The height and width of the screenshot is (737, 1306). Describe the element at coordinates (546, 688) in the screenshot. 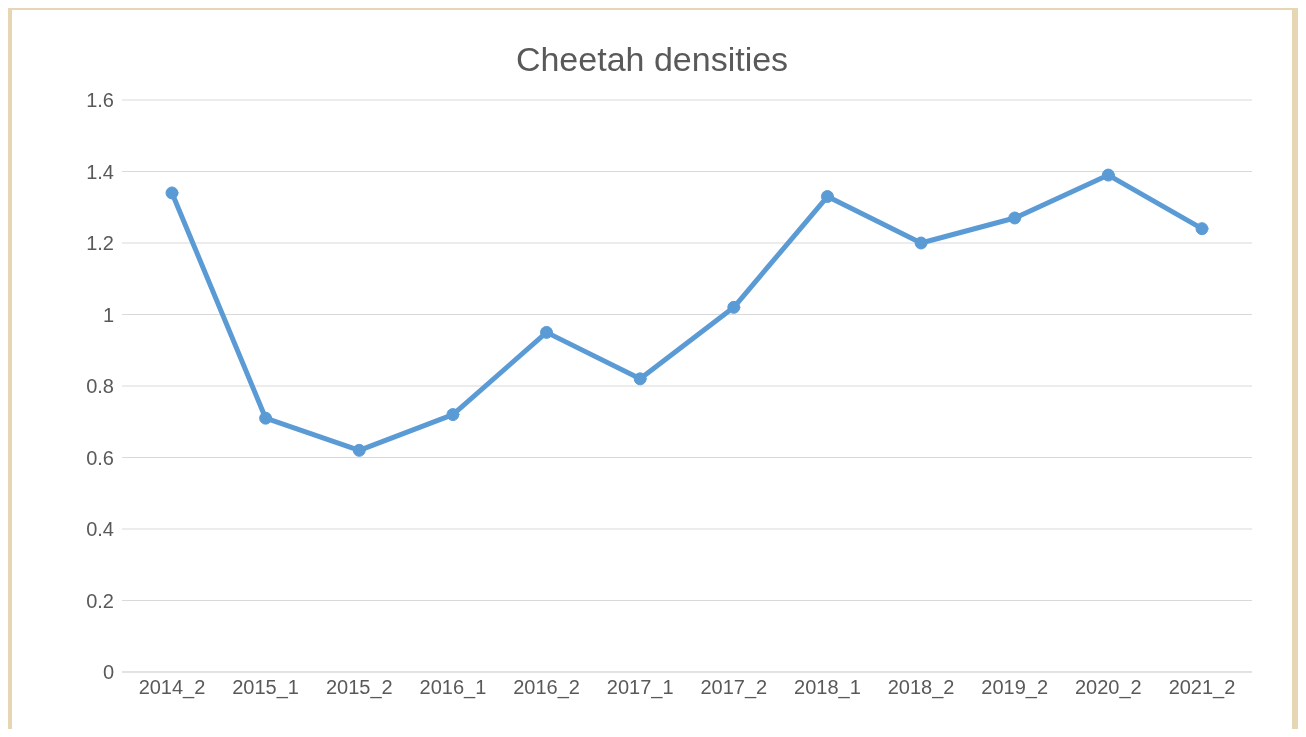

I see `x-tick-label: 2016_2` at that location.